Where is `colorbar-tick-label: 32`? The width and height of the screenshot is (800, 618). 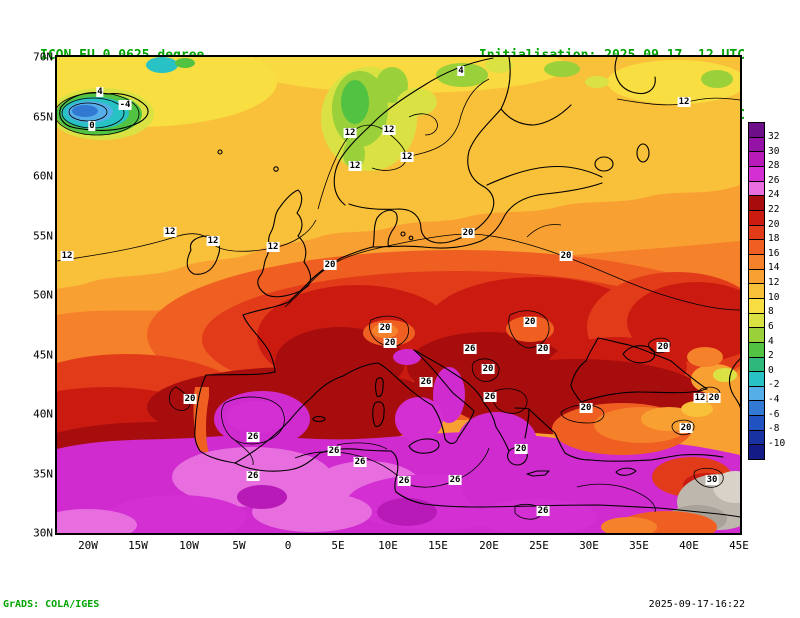 colorbar-tick-label: 32 is located at coordinates (774, 136).